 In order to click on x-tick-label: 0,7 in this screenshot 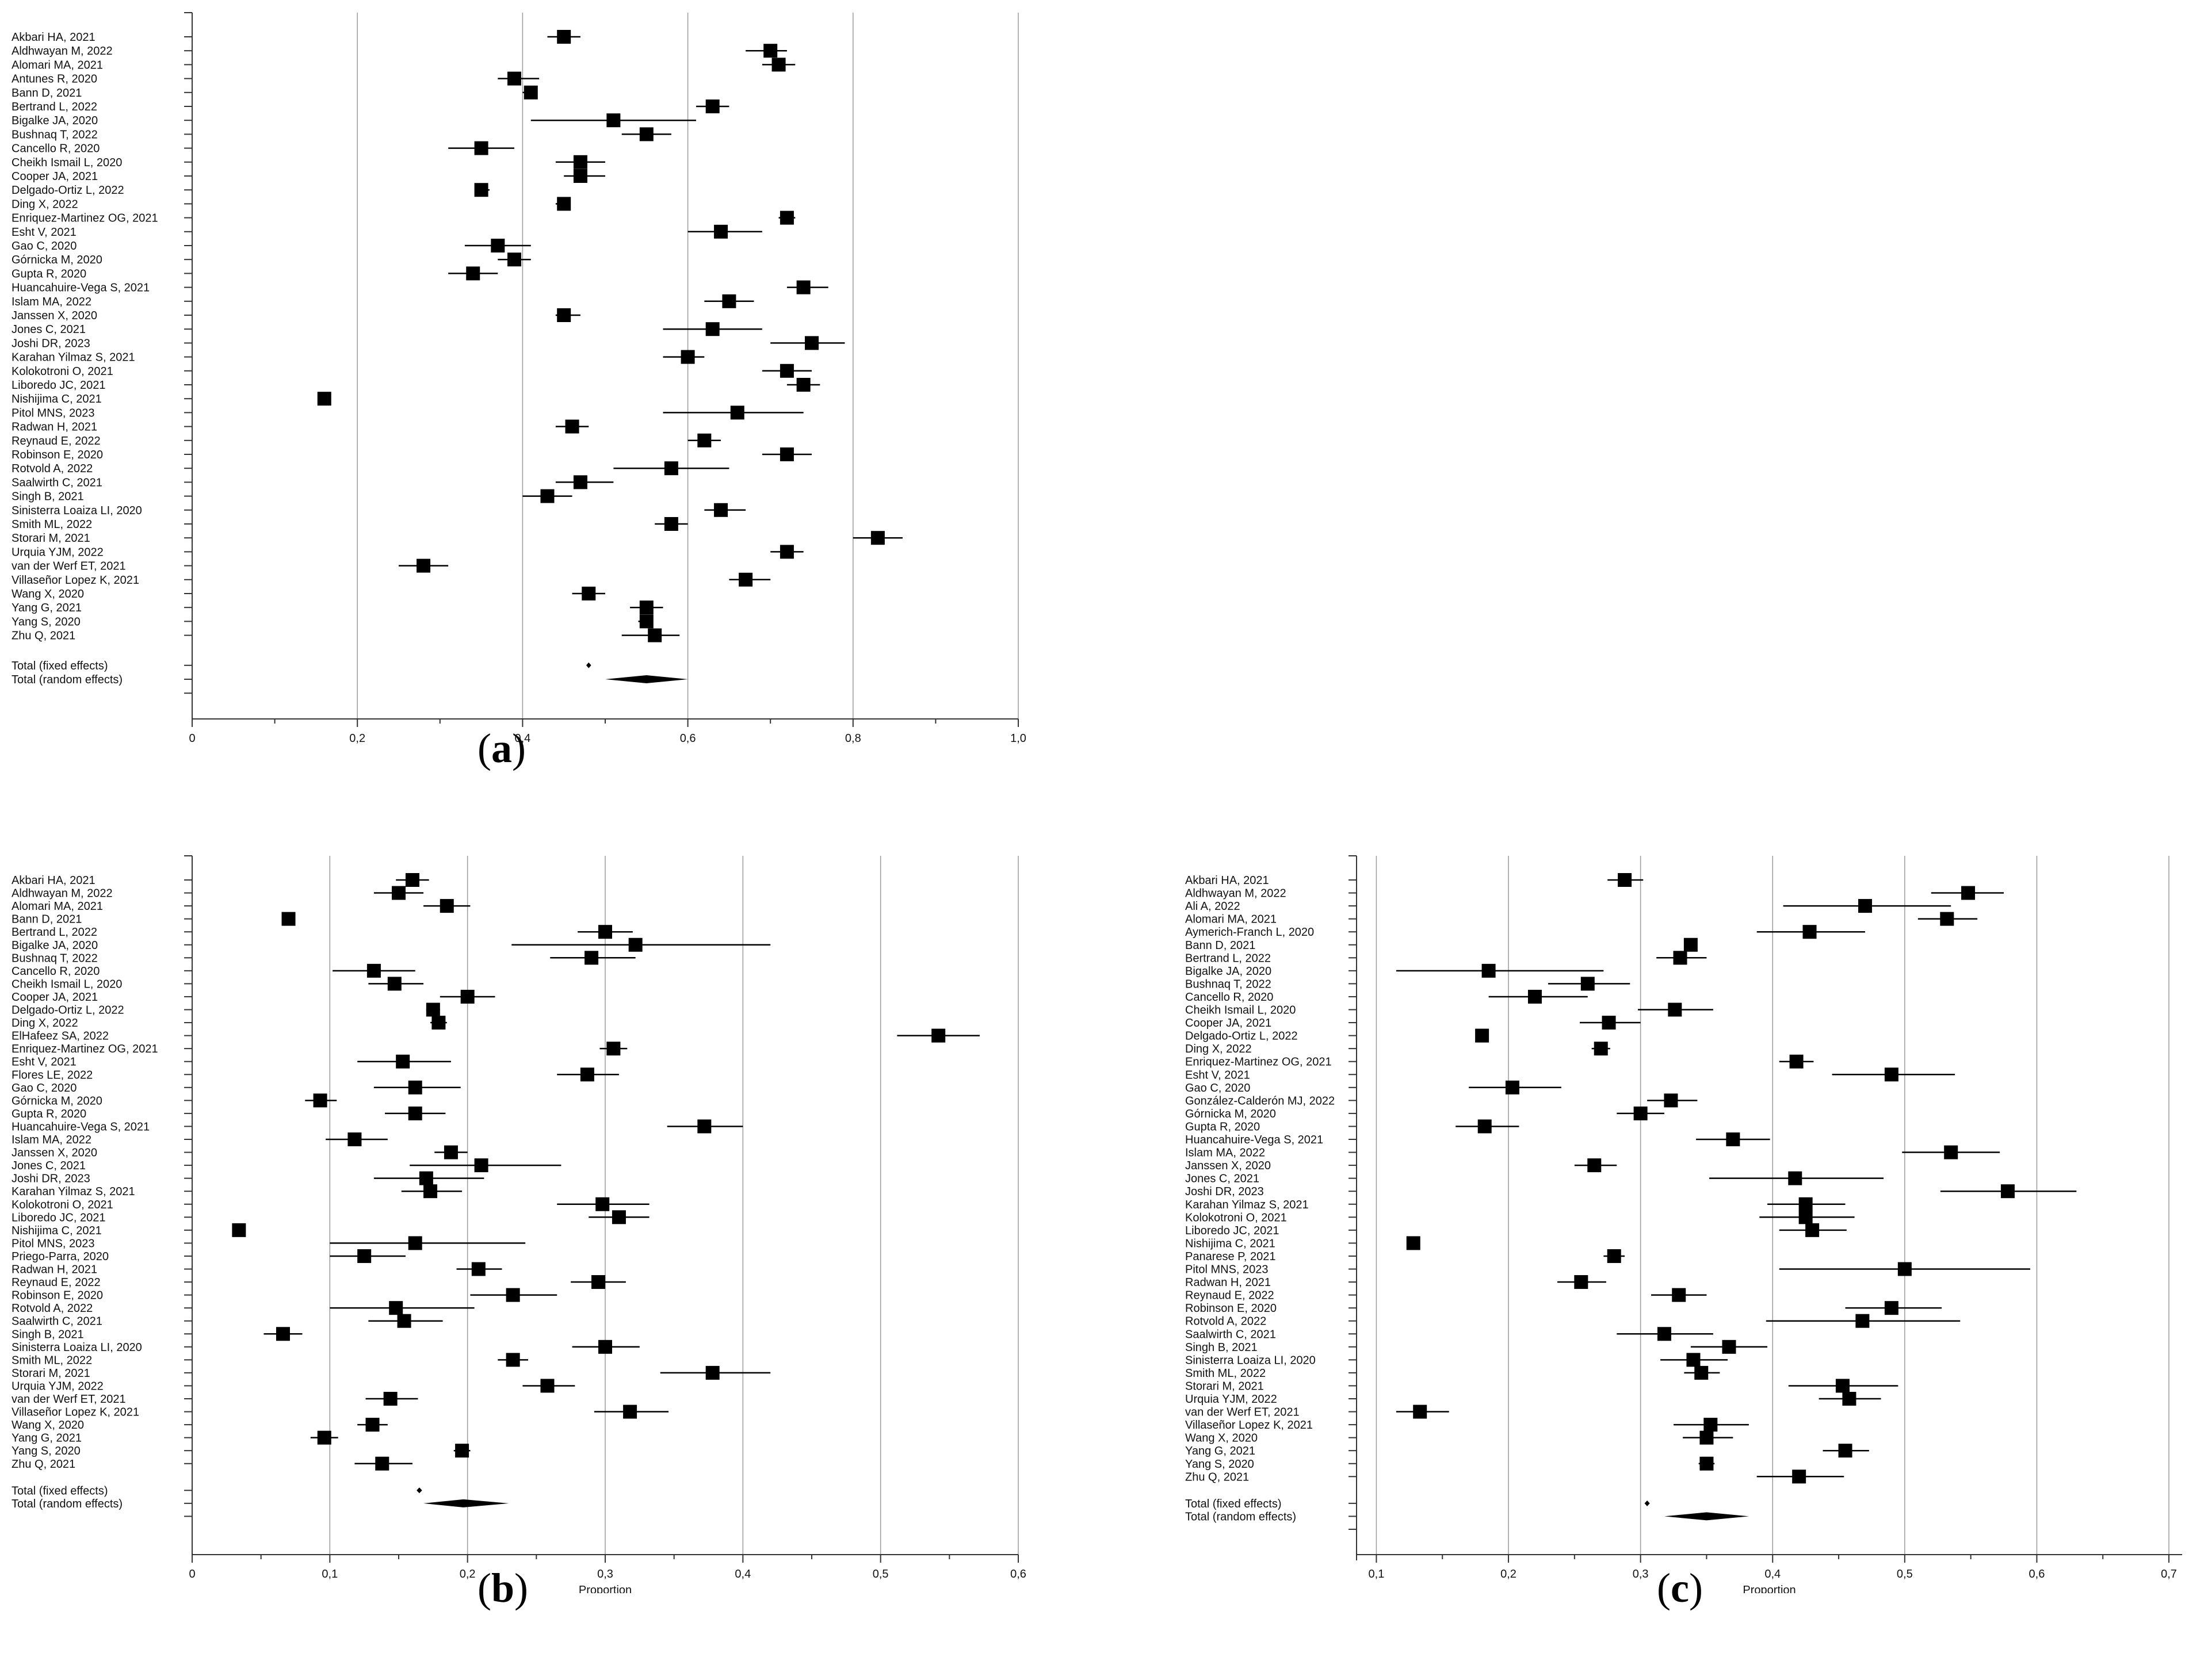, I will do `click(2169, 1574)`.